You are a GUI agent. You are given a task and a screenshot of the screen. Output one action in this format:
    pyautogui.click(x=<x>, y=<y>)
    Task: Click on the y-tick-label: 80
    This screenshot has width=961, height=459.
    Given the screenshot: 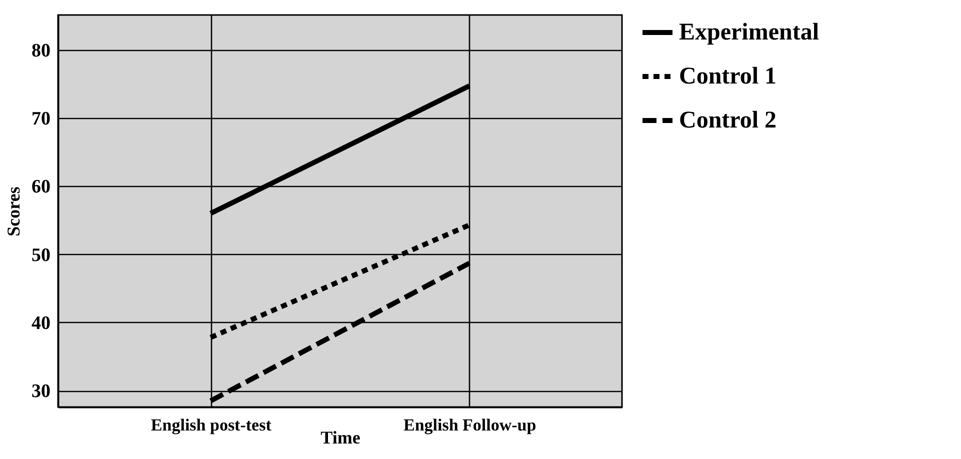 What is the action you would take?
    pyautogui.click(x=41, y=51)
    